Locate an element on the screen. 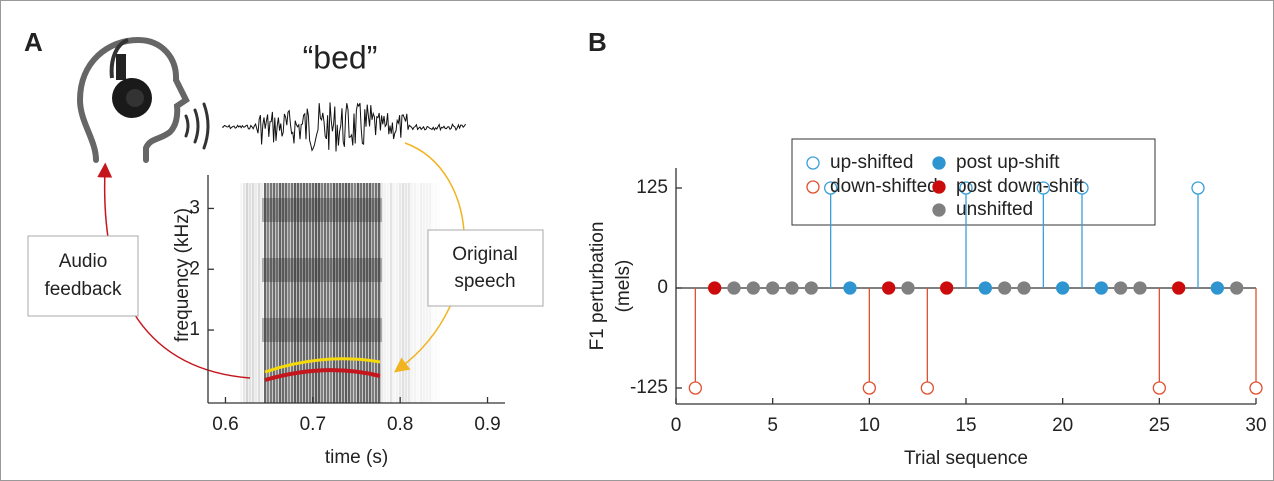 This screenshot has width=1274, height=481. x-tick-label: 0.6 is located at coordinates (225, 424).